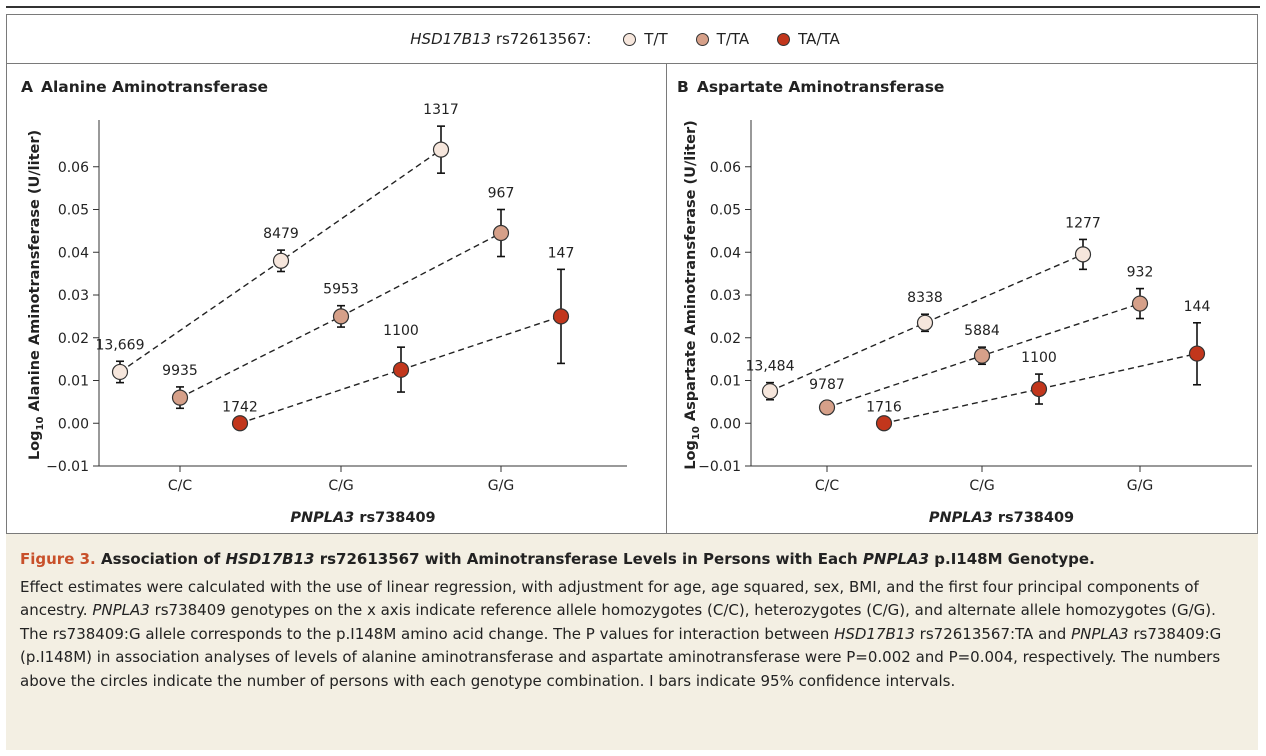 Image resolution: width=1266 pixels, height=756 pixels. What do you see at coordinates (322, 518) in the screenshot?
I see `panel-a-x-label-gene: PNPLA3` at bounding box center [322, 518].